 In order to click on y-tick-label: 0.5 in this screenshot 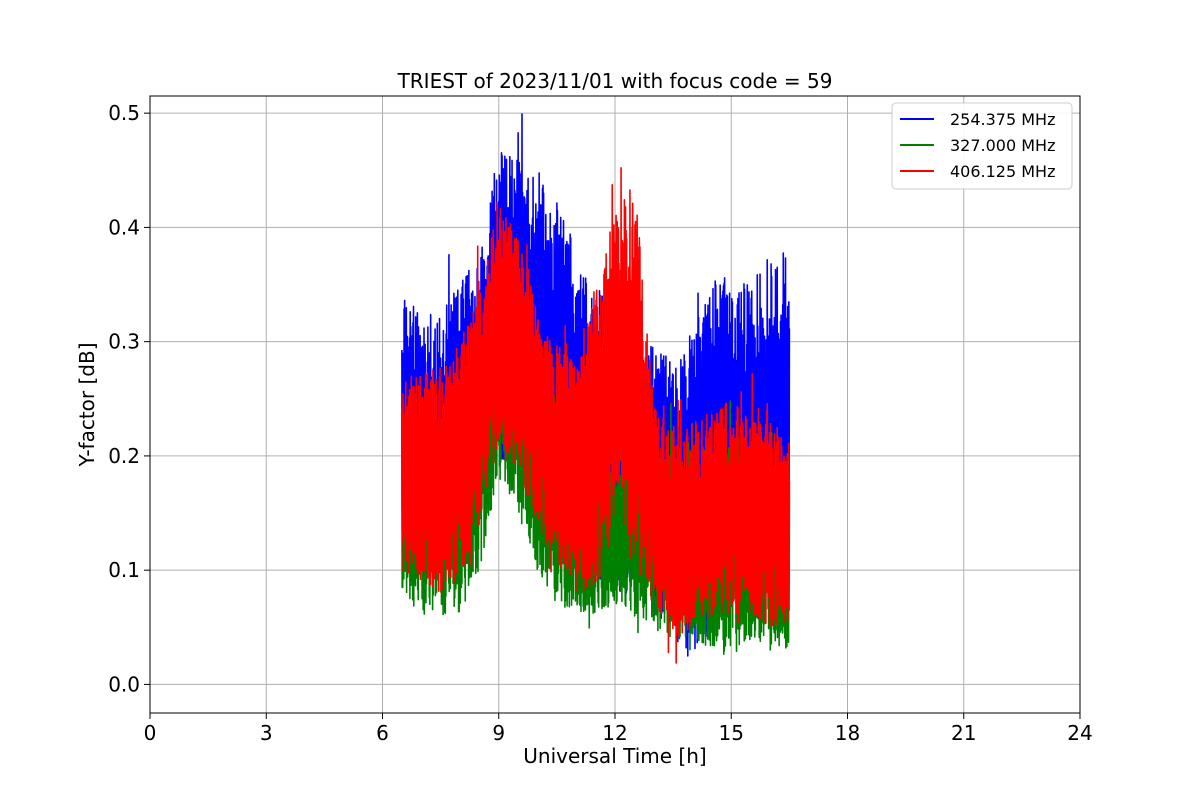, I will do `click(124, 113)`.